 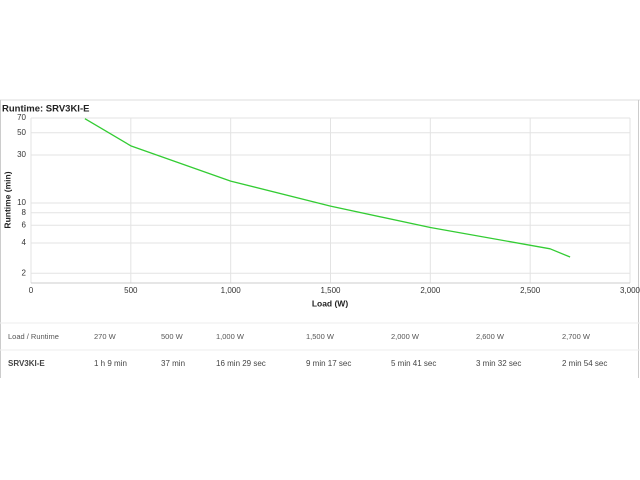 What do you see at coordinates (328, 363) in the screenshot?
I see `runtime-cell: 9 min 17 sec` at bounding box center [328, 363].